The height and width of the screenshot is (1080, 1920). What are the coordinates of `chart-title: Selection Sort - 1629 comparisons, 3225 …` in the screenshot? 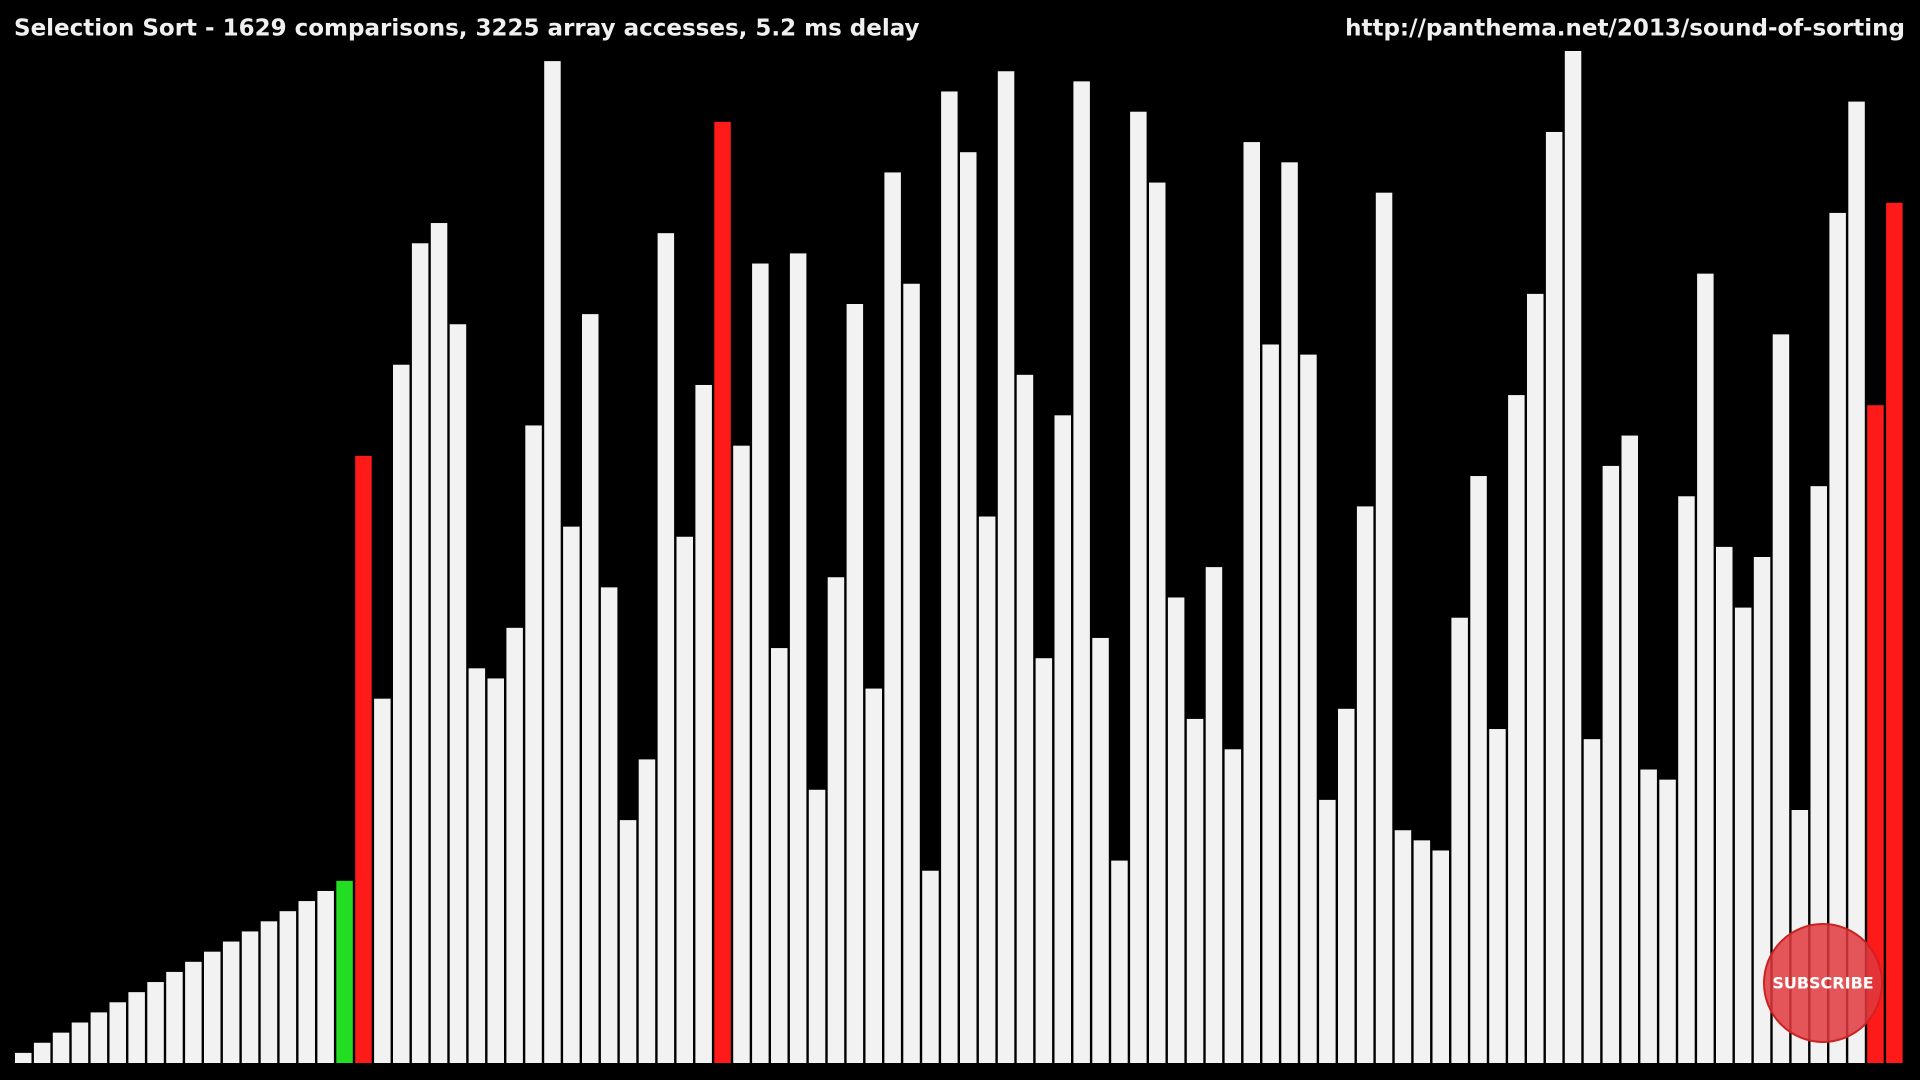 It's located at (467, 29).